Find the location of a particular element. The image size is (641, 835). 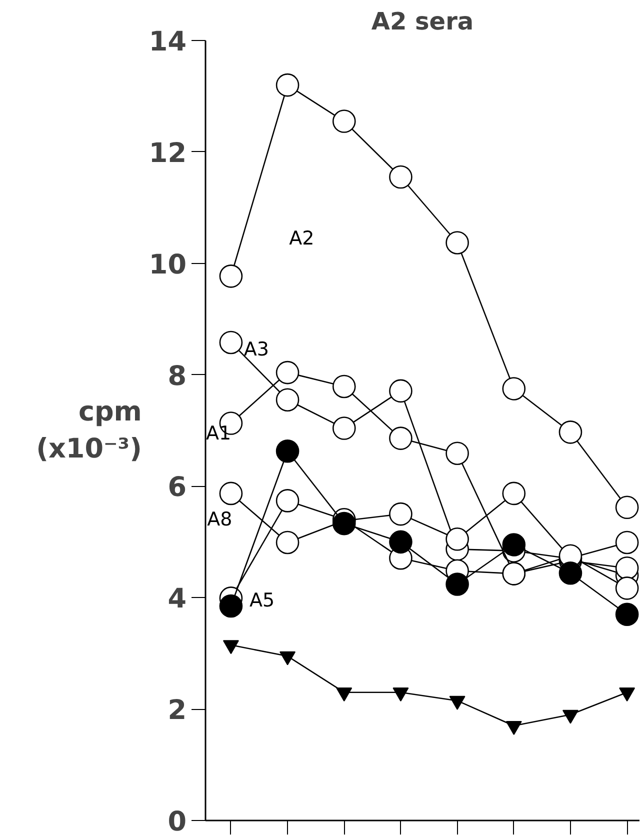

series-label: A5 is located at coordinates (262, 600).